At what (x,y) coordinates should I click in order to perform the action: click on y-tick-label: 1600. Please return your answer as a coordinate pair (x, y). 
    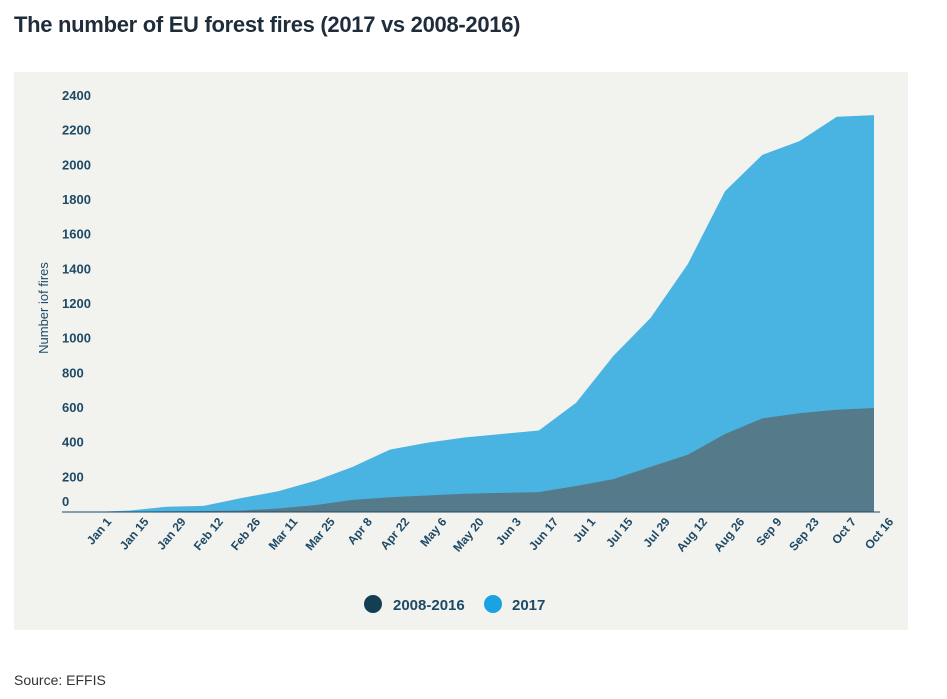
    Looking at the image, I should click on (76, 234).